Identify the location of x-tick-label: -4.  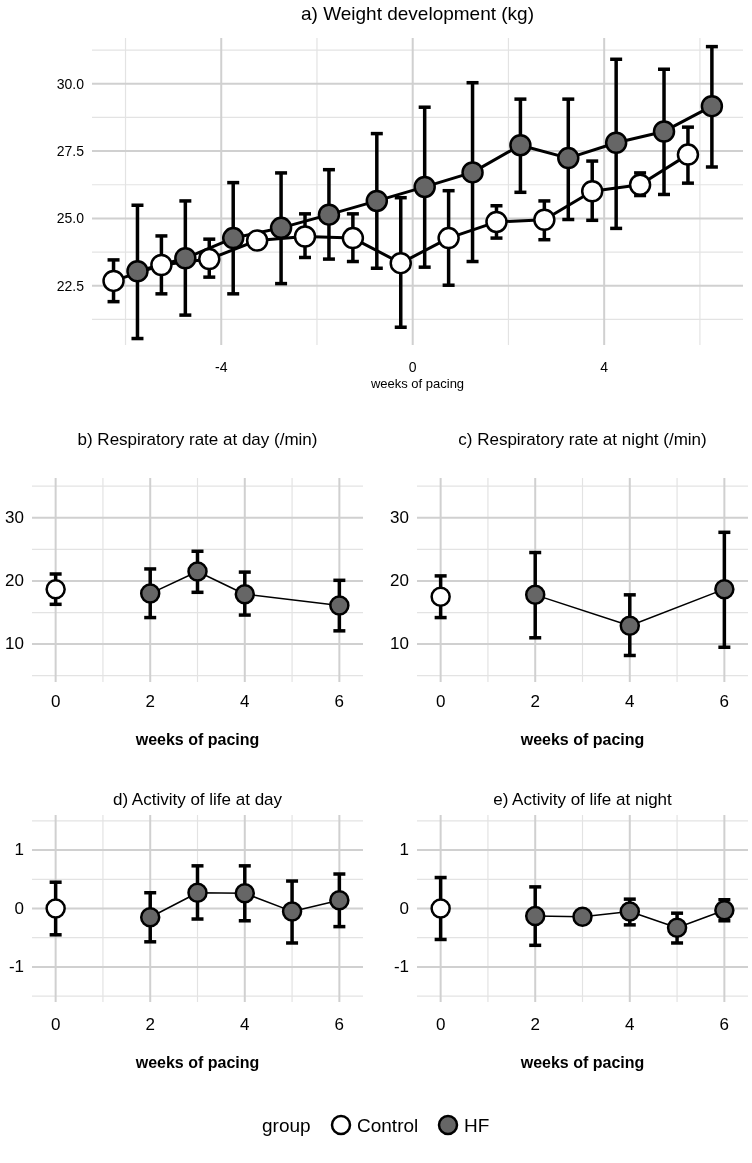
(221, 367).